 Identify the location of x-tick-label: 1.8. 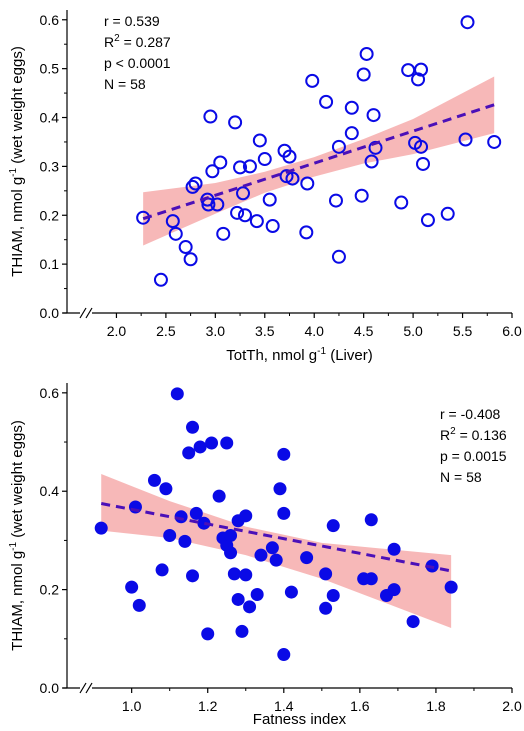
(436, 706).